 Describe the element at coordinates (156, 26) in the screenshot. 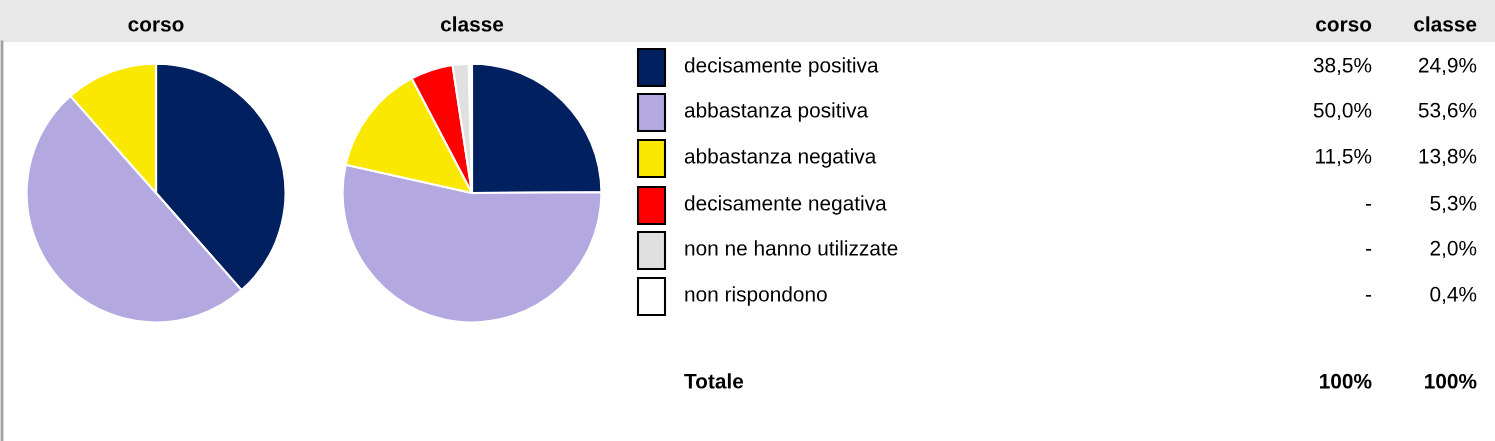

I see `chart-title: corso` at that location.